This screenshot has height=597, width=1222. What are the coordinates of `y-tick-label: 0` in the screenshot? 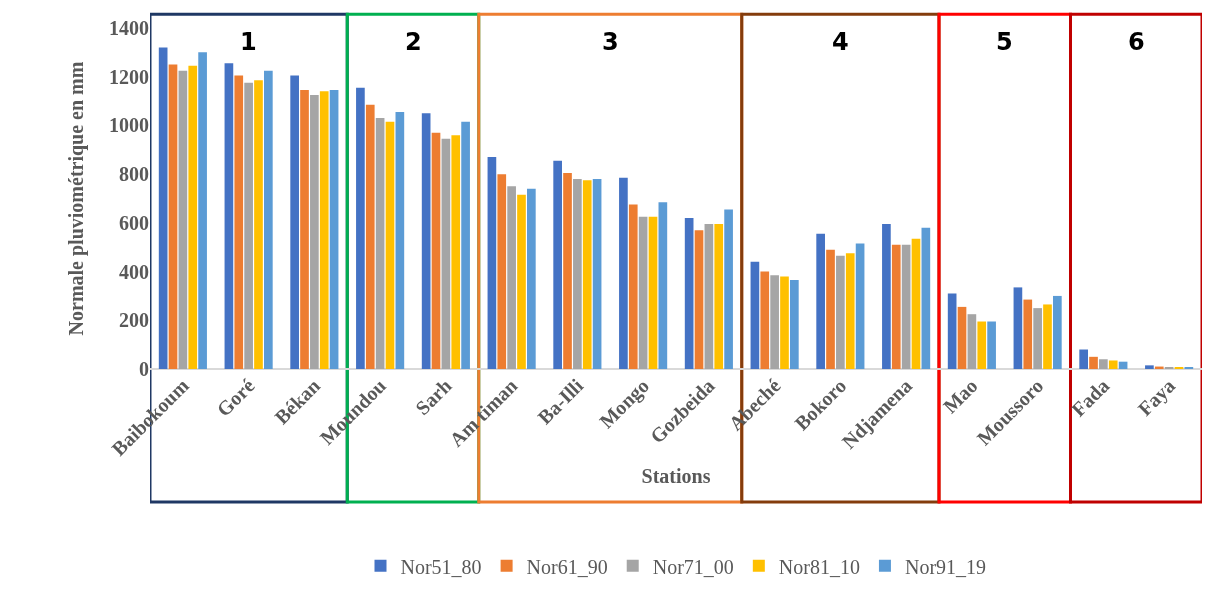 It's located at (144, 369).